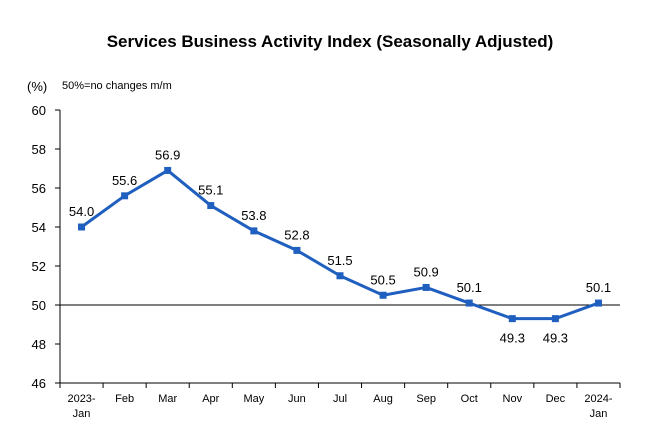  Describe the element at coordinates (39, 227) in the screenshot. I see `y-tick-label: 54` at that location.